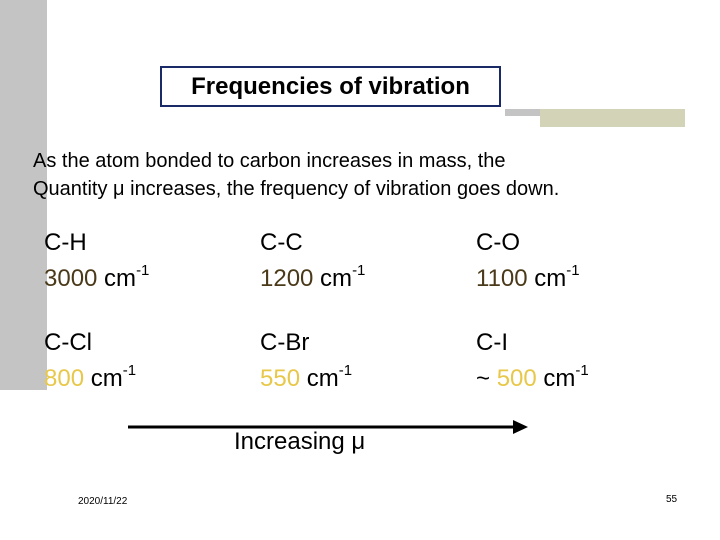  I want to click on bond-value: 1100, so click(502, 278).